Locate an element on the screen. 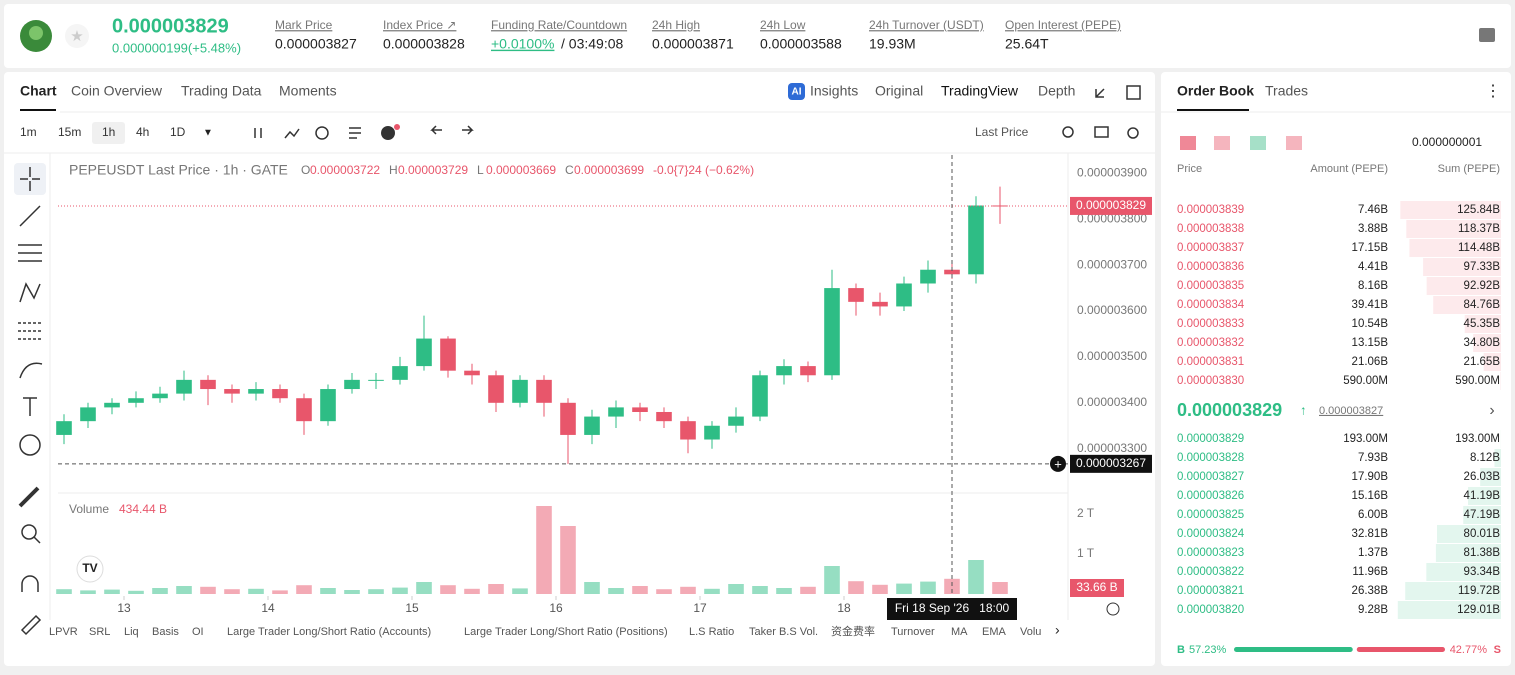  view-tab: Original is located at coordinates (899, 91).